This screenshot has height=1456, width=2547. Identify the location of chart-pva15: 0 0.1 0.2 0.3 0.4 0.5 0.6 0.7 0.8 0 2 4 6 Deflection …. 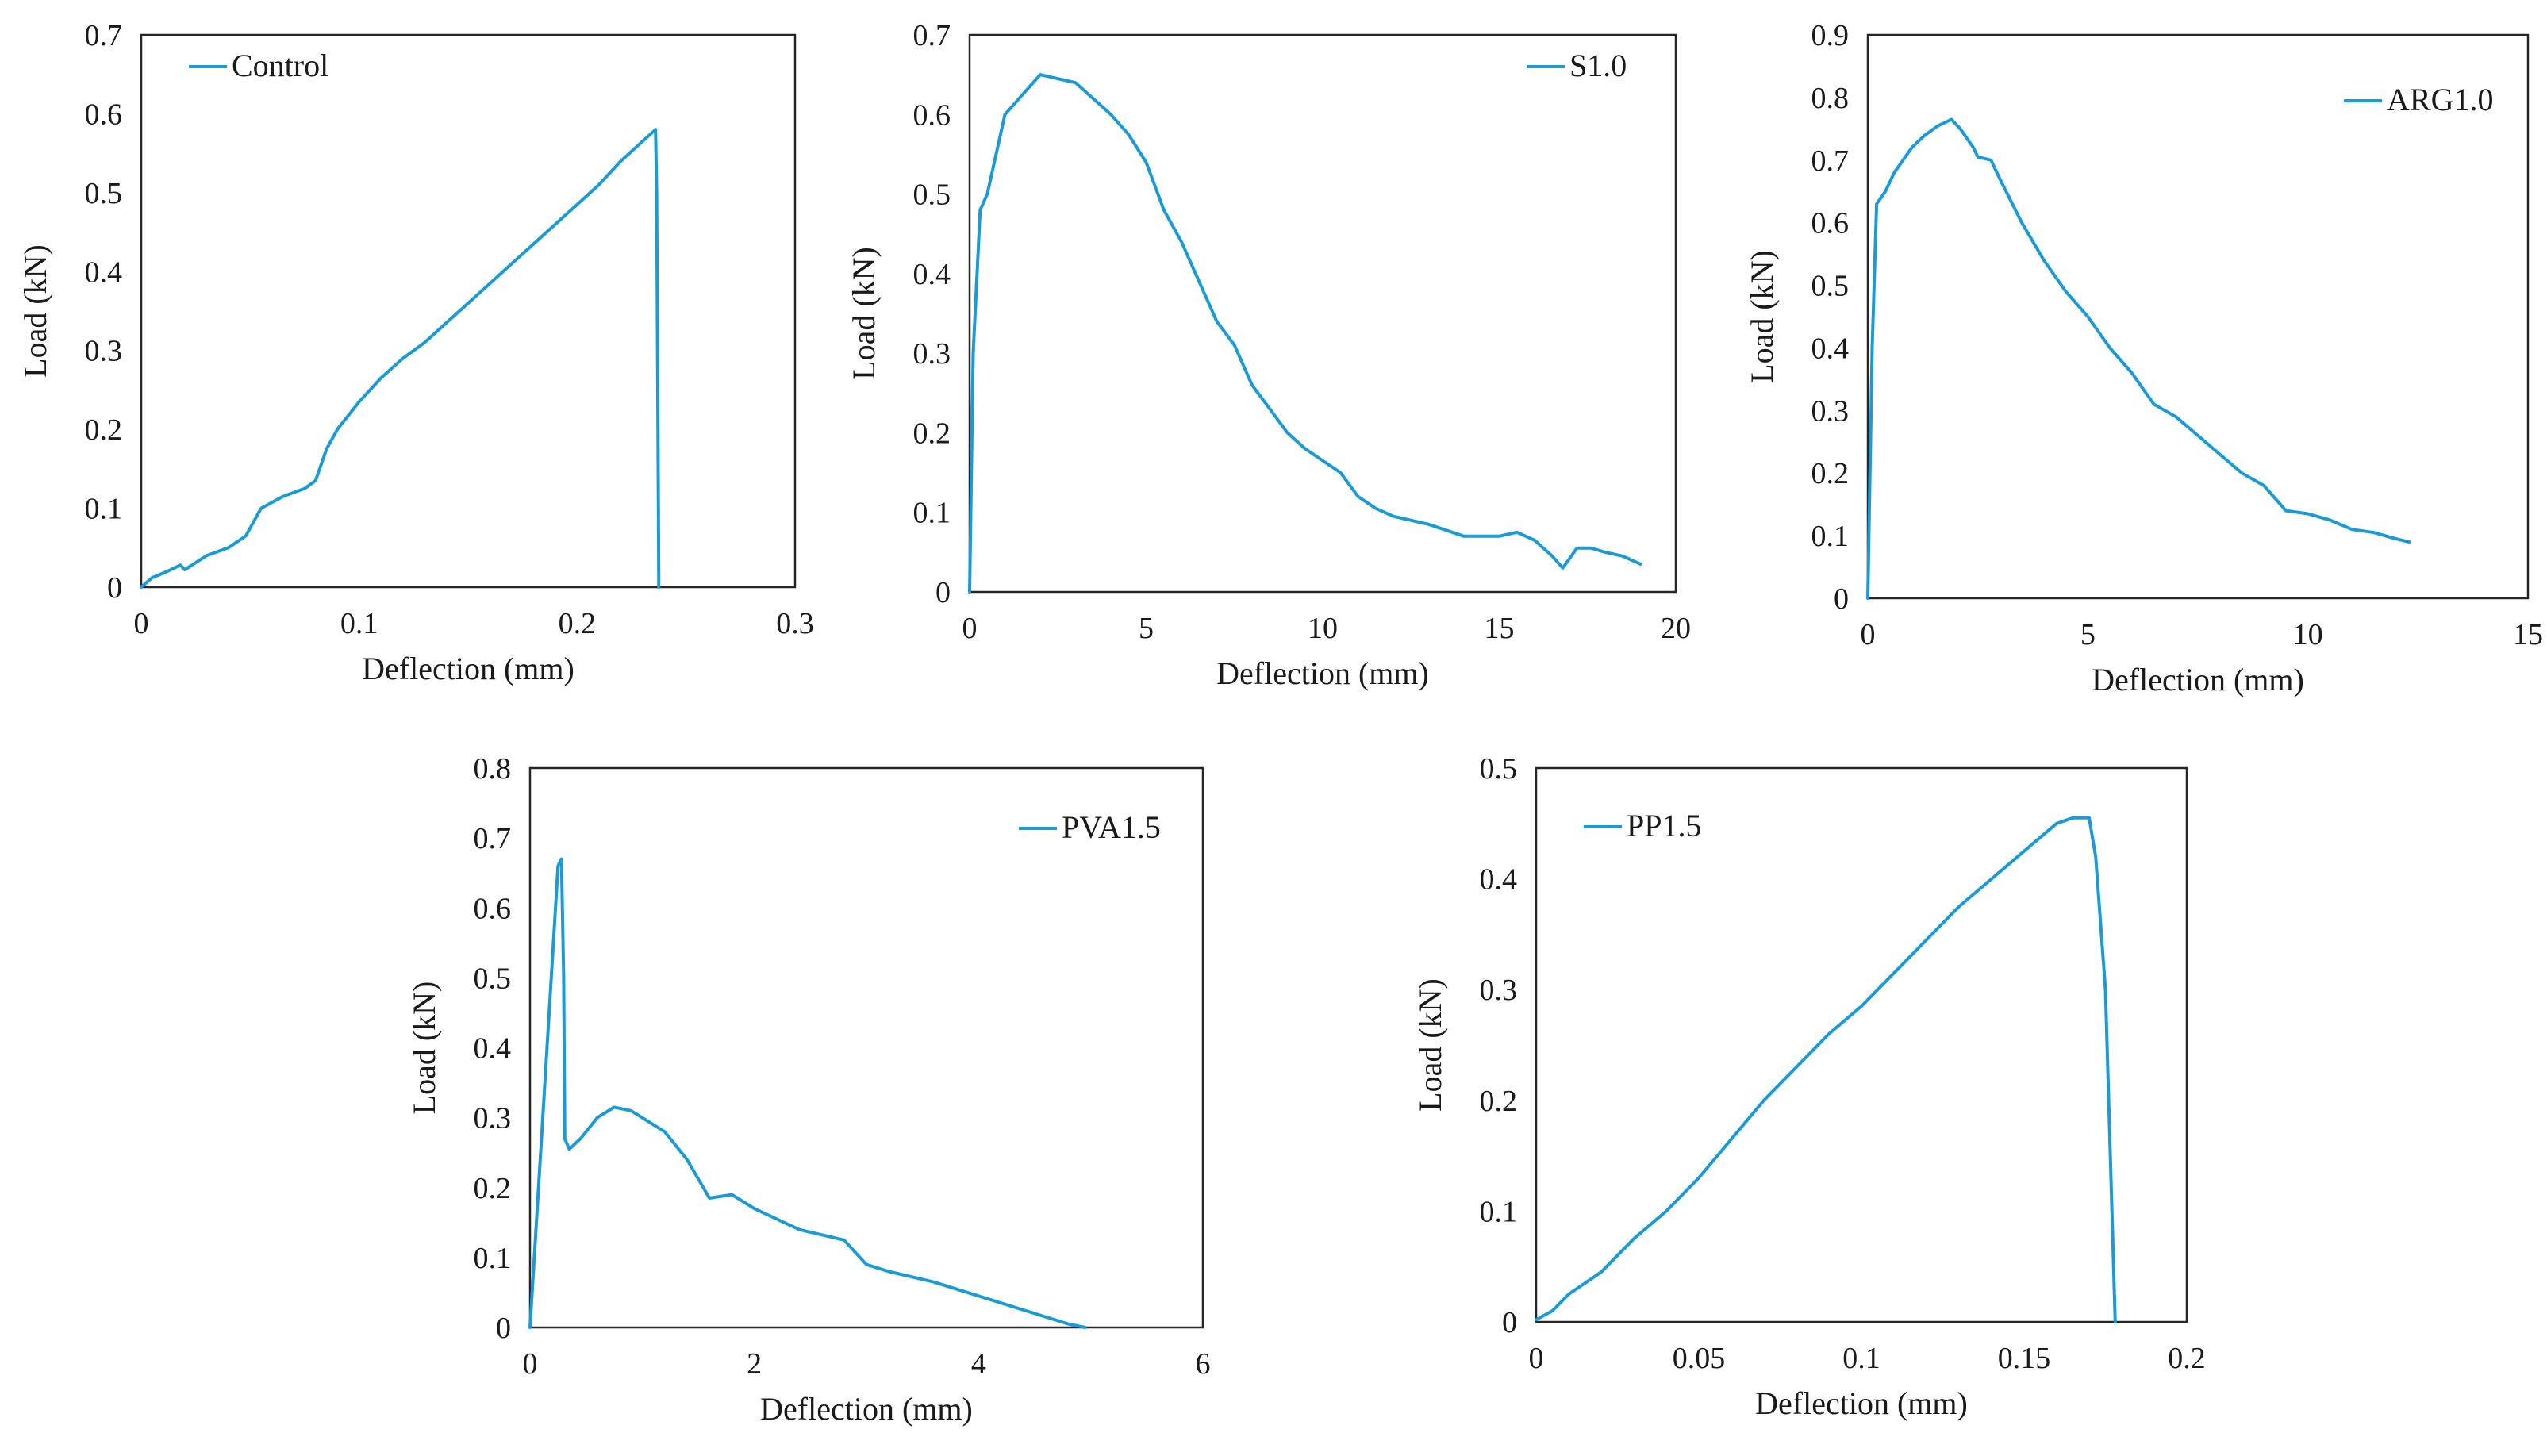
(808, 1089).